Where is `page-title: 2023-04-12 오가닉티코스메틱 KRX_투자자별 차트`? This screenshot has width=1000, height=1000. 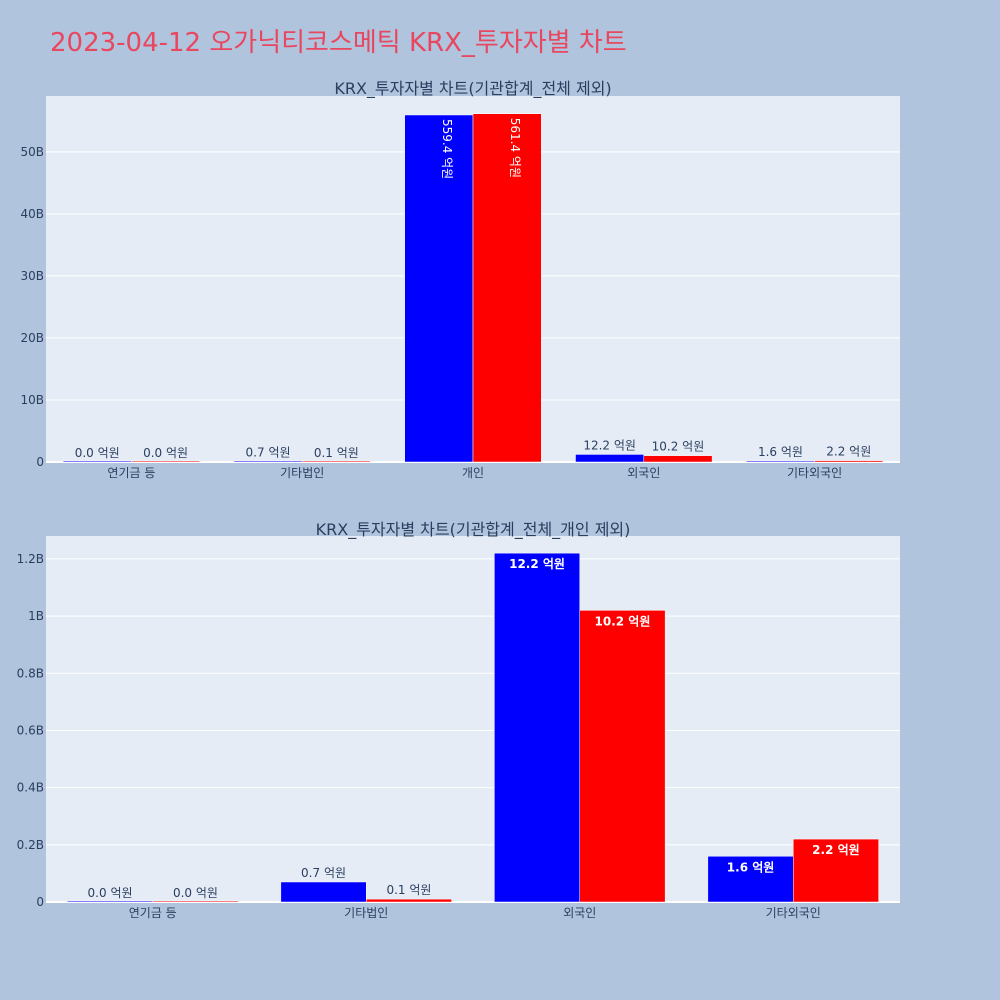 page-title: 2023-04-12 오가닉티코스메틱 KRX_투자자별 차트 is located at coordinates (338, 43).